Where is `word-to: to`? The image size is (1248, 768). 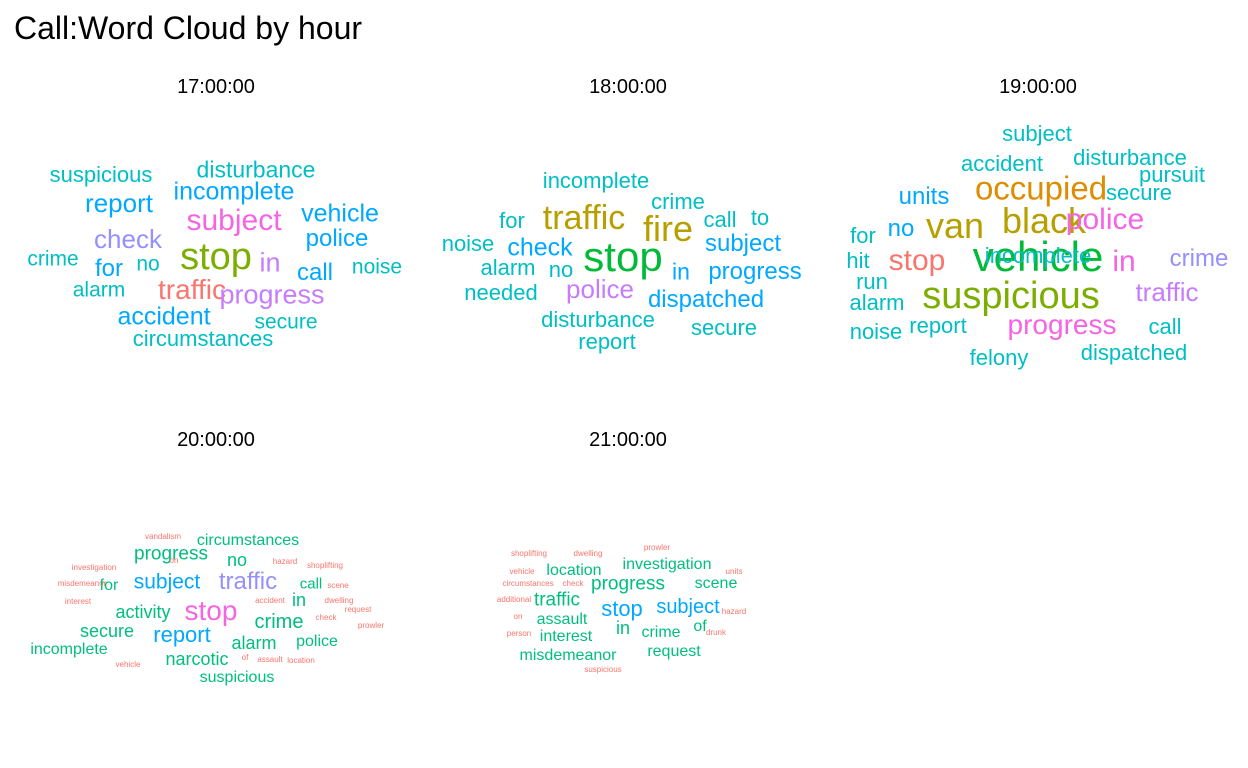
word-to: to is located at coordinates (760, 217).